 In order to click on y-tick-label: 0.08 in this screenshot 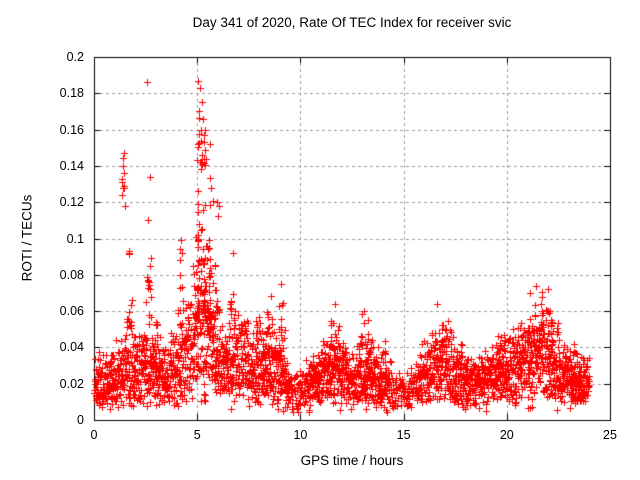, I will do `click(71, 274)`.